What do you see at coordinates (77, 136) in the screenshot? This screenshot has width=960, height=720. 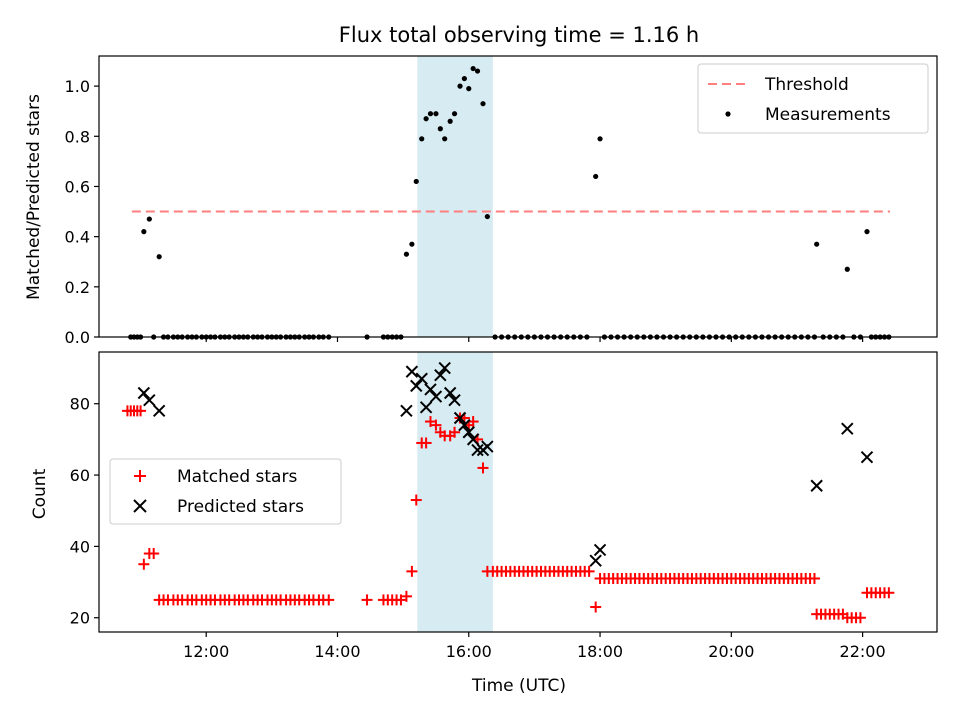 I see `y-tick-label: 0.8` at bounding box center [77, 136].